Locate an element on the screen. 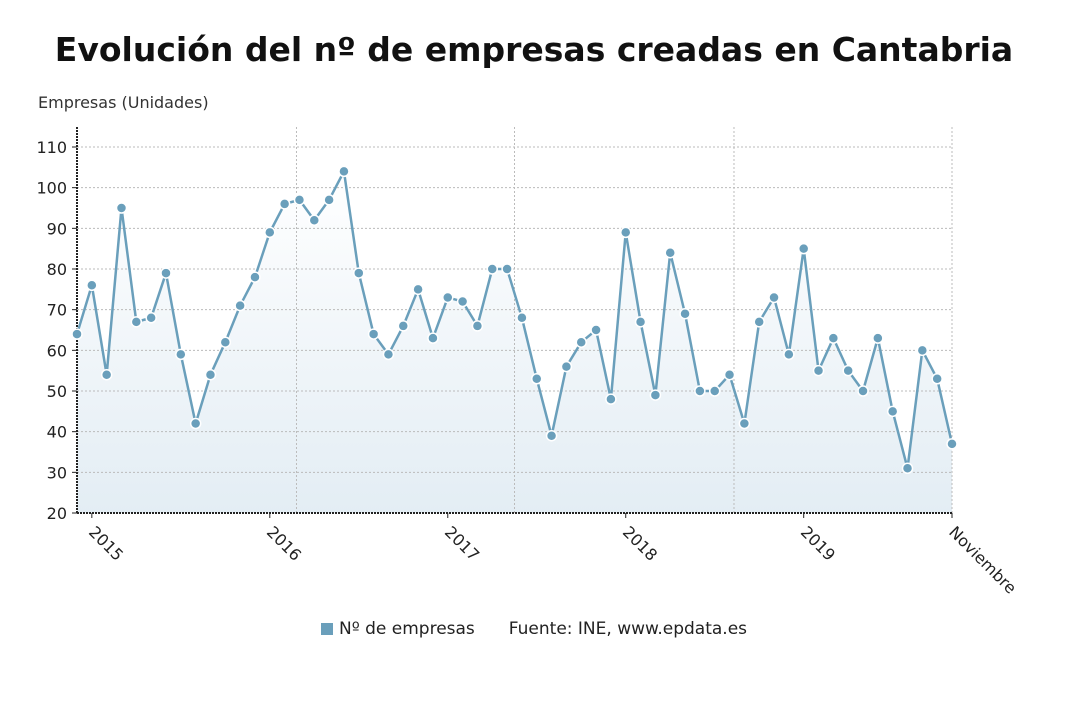 This screenshot has width=1068, height=720. y-tick-label: 70 is located at coordinates (57, 310).